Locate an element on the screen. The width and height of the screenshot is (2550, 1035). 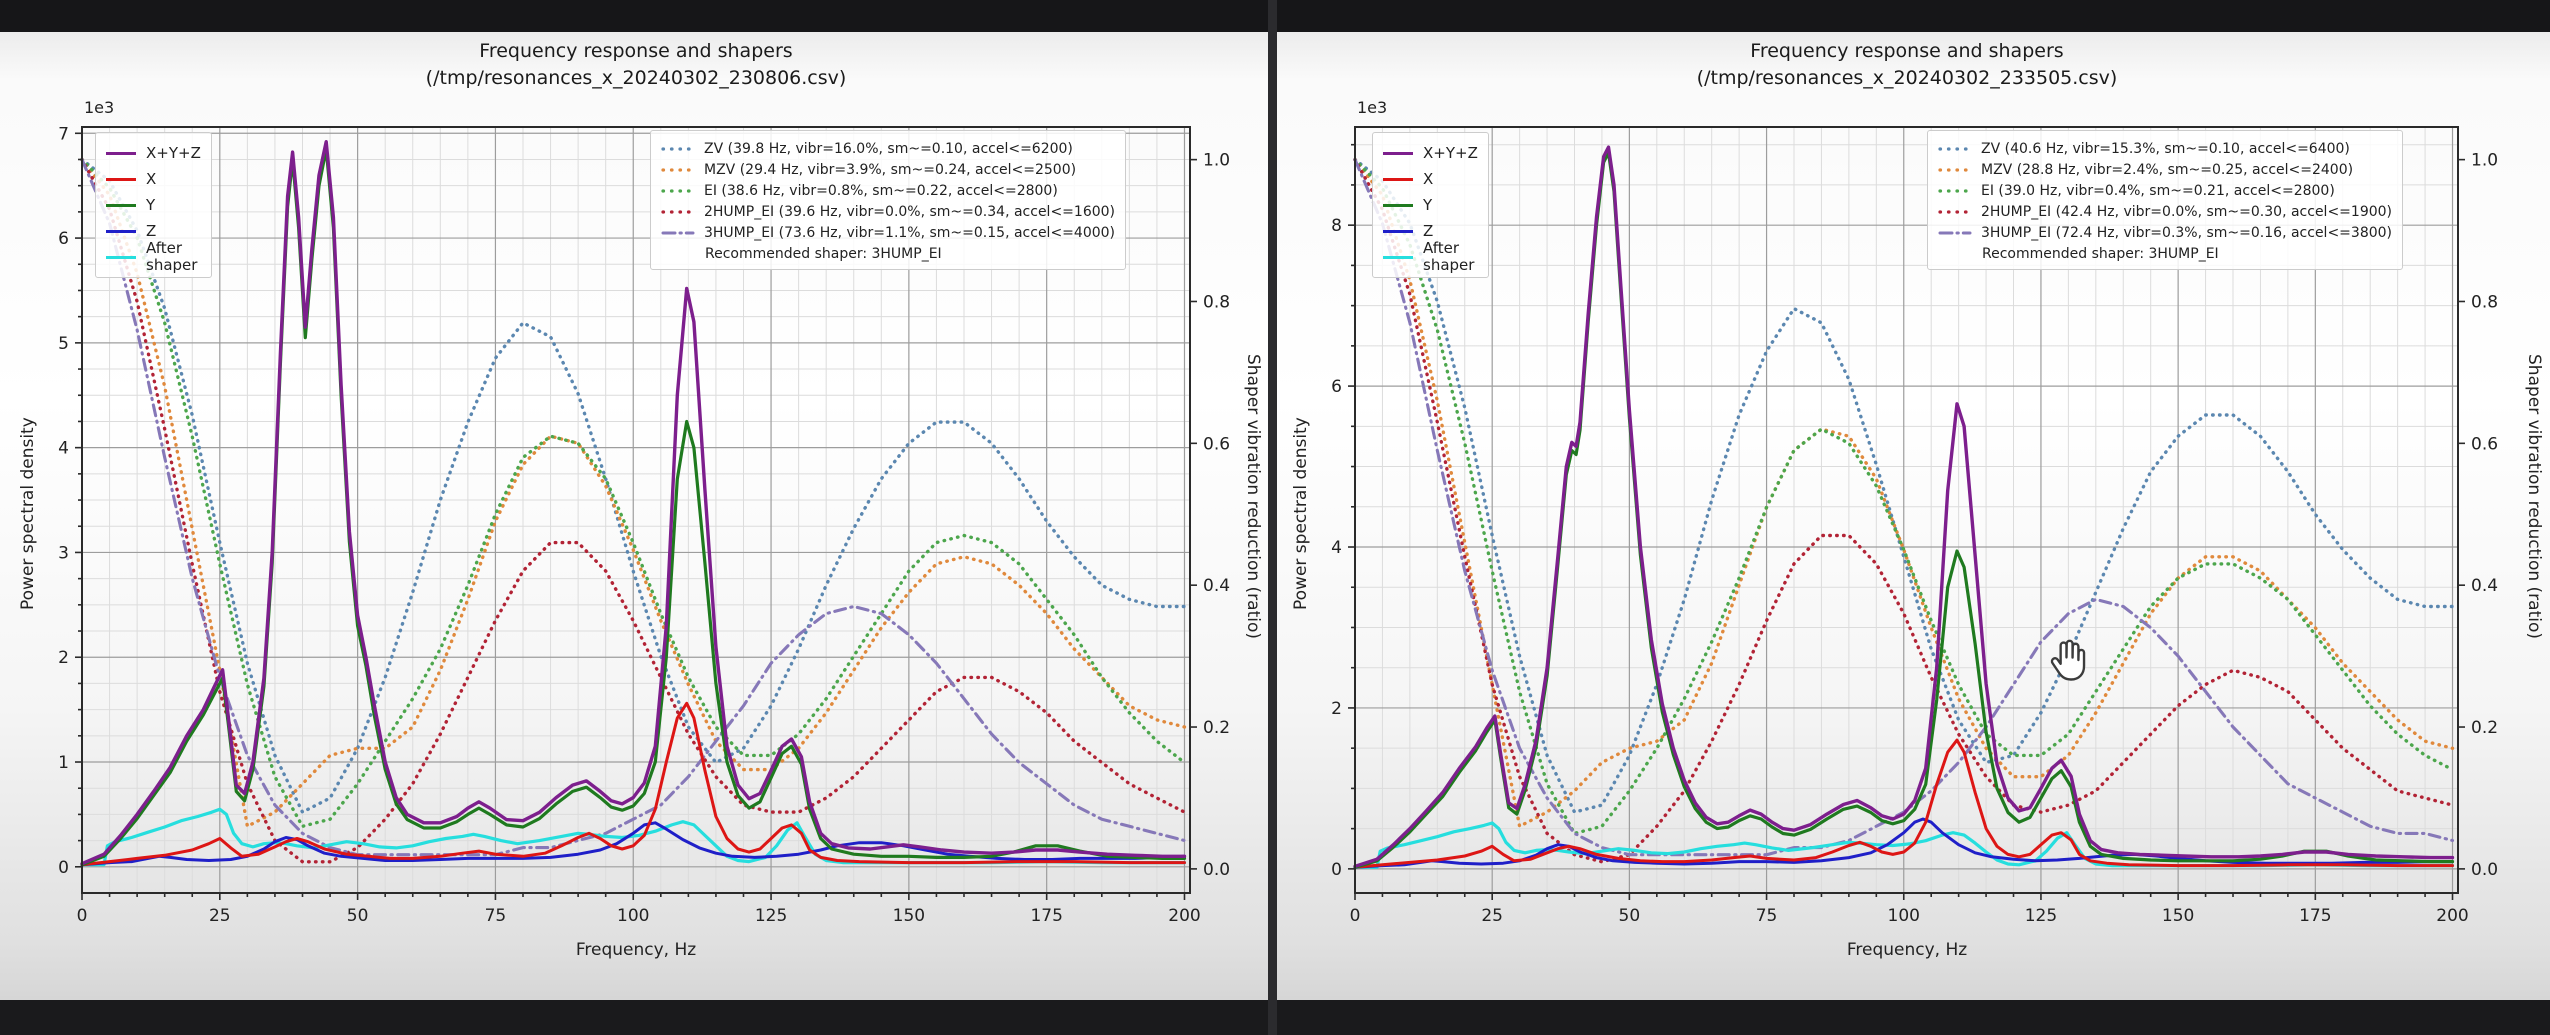
legend-item-x: X is located at coordinates (1430, 179).